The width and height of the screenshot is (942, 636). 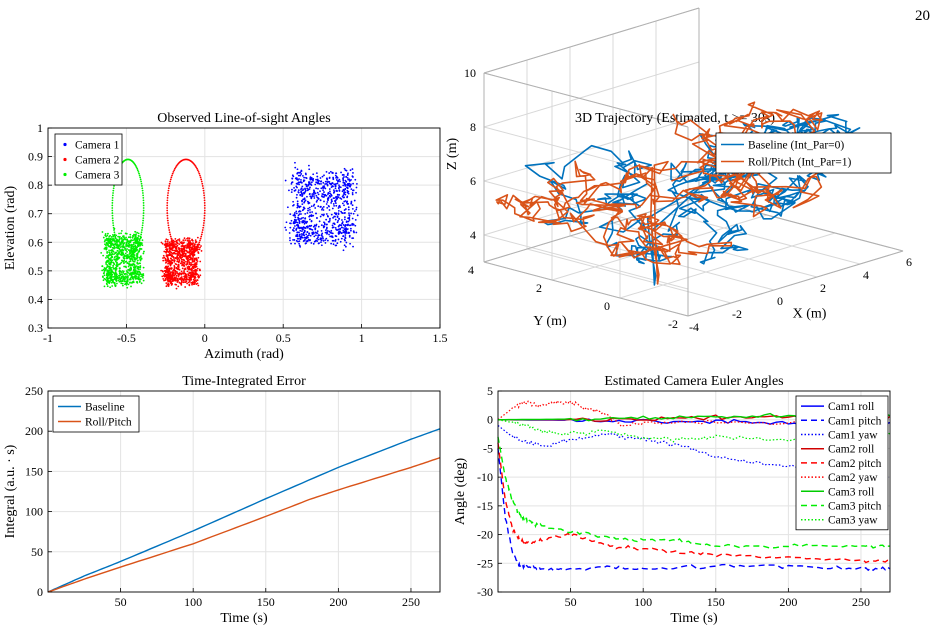 I want to click on y-tick-label: 4, so click(x=471, y=270).